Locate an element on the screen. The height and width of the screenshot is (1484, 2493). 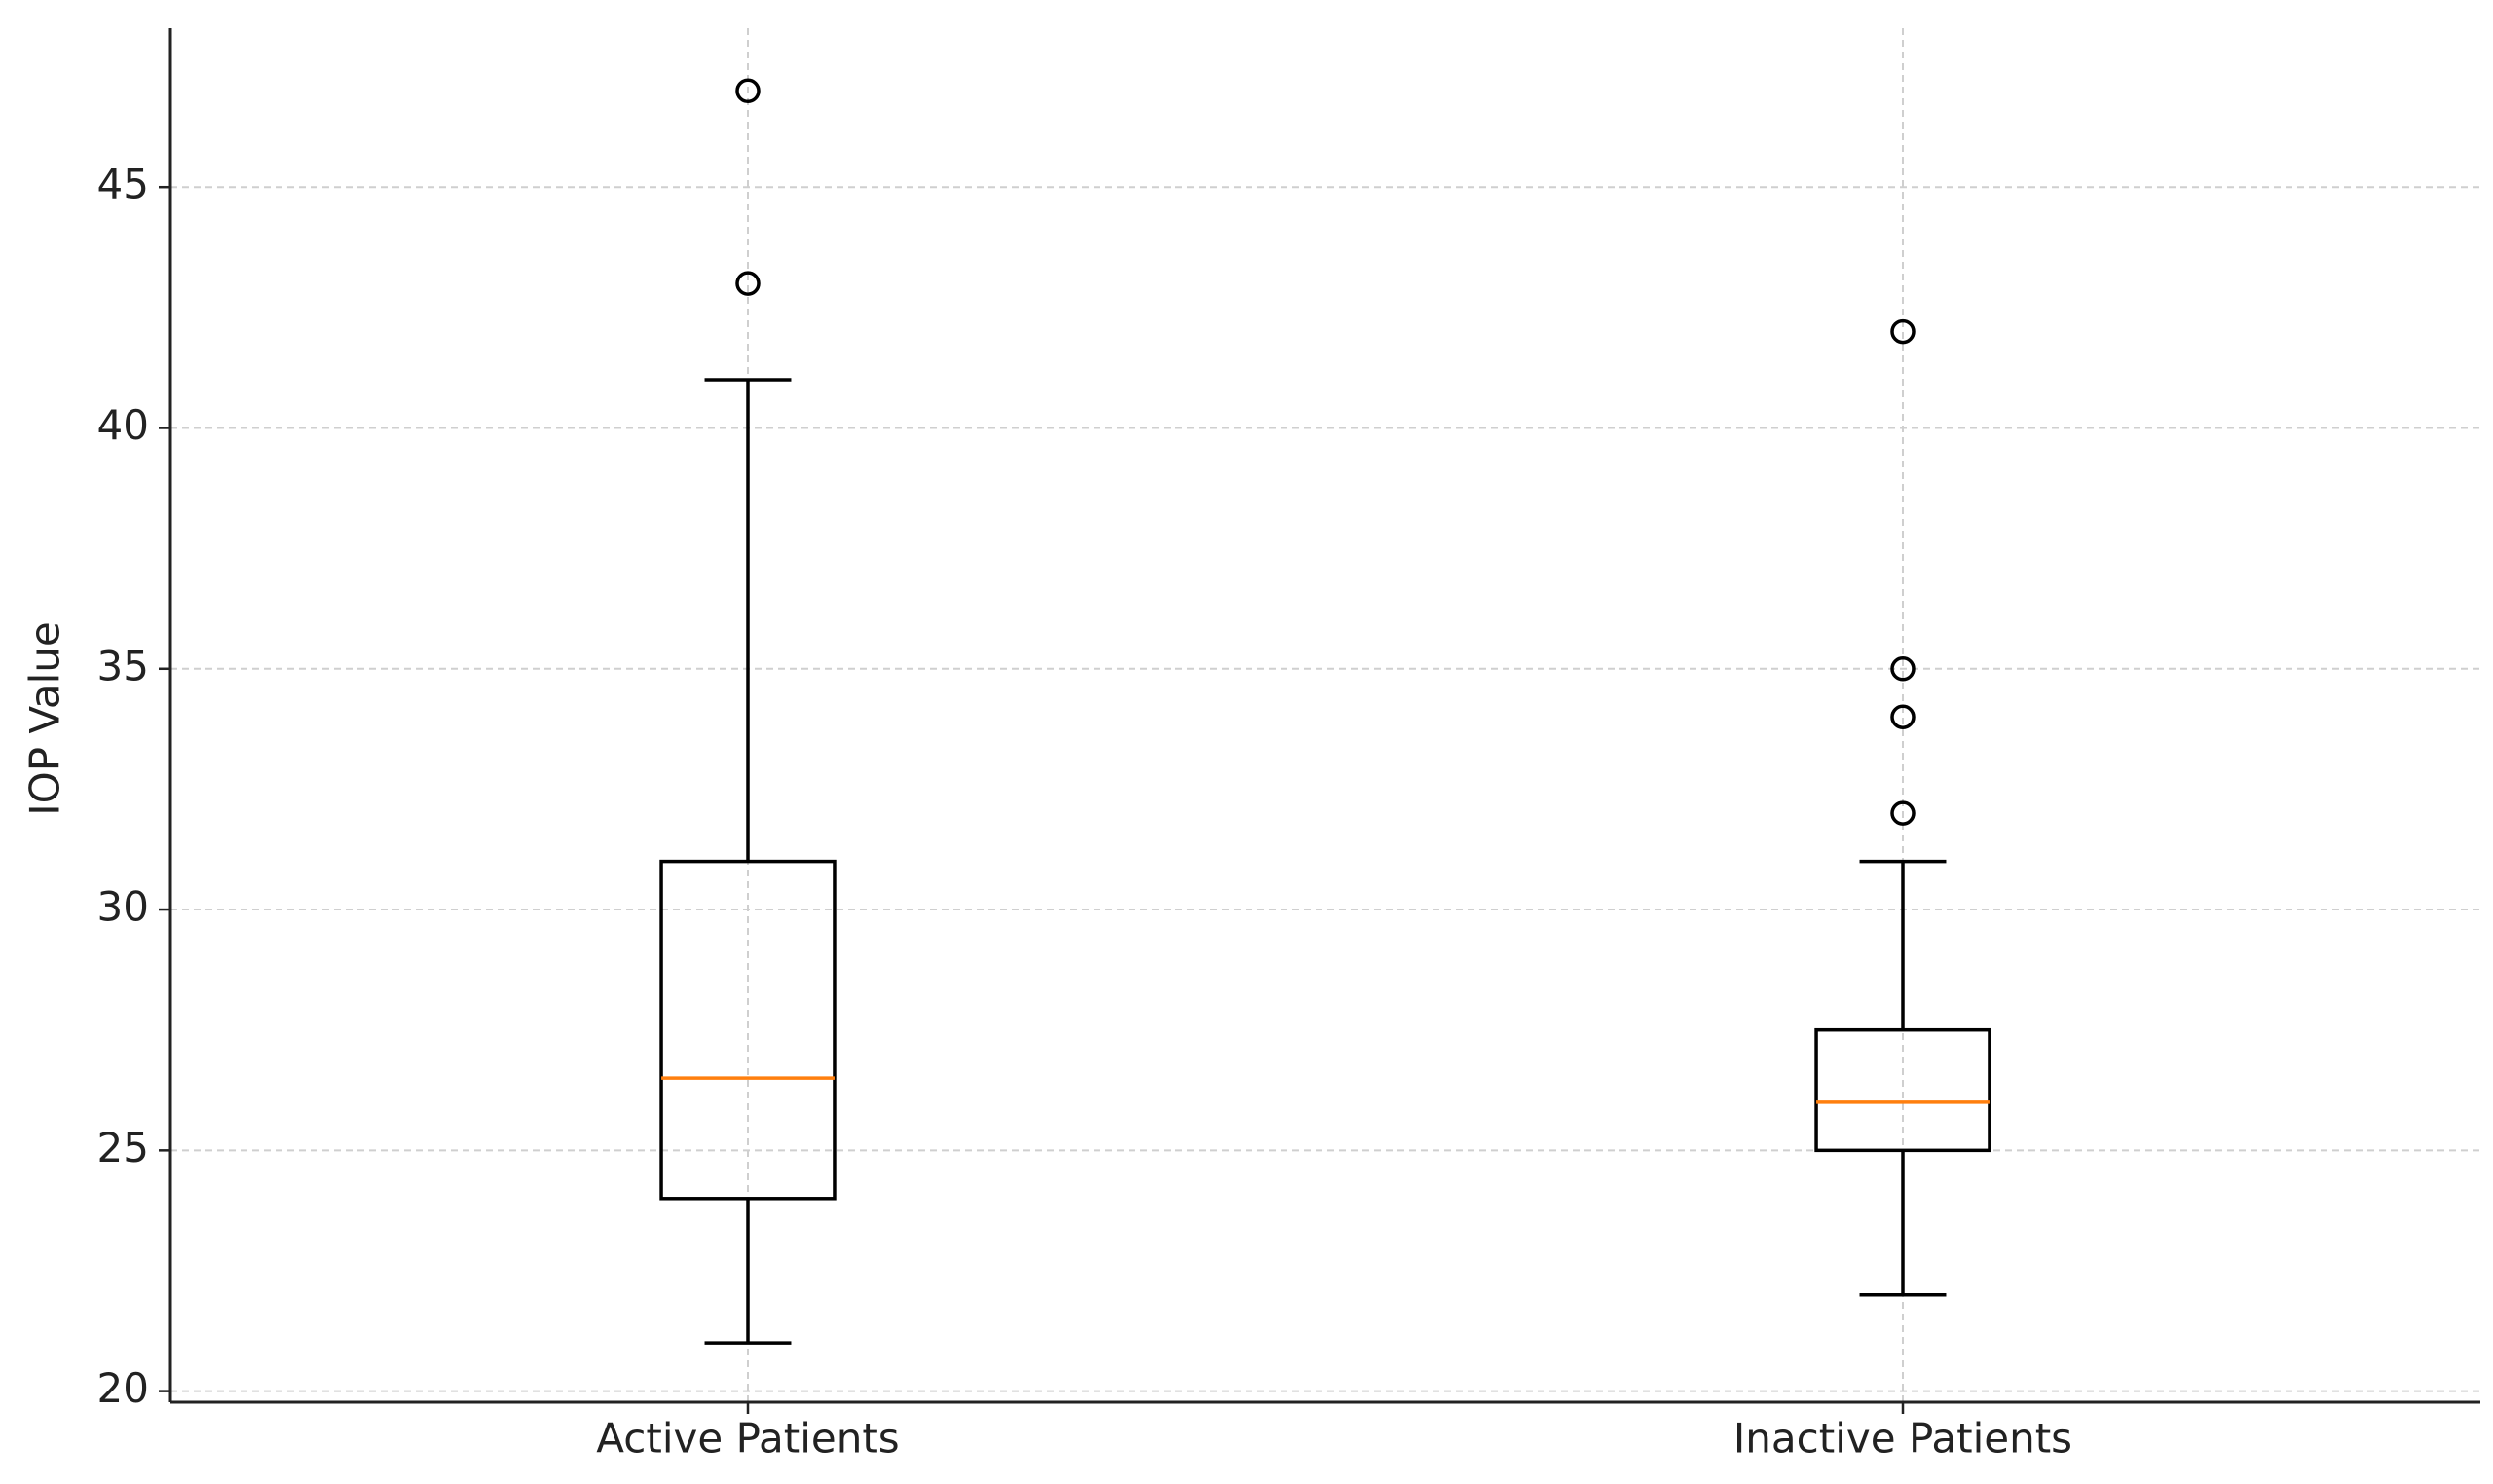
y-tick-label: 25 is located at coordinates (123, 1147).